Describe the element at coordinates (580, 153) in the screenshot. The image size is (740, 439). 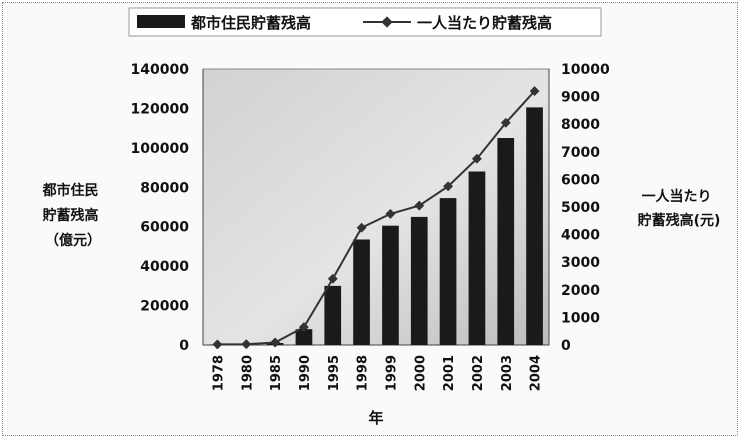
I see `right-tick-label: 7000` at that location.